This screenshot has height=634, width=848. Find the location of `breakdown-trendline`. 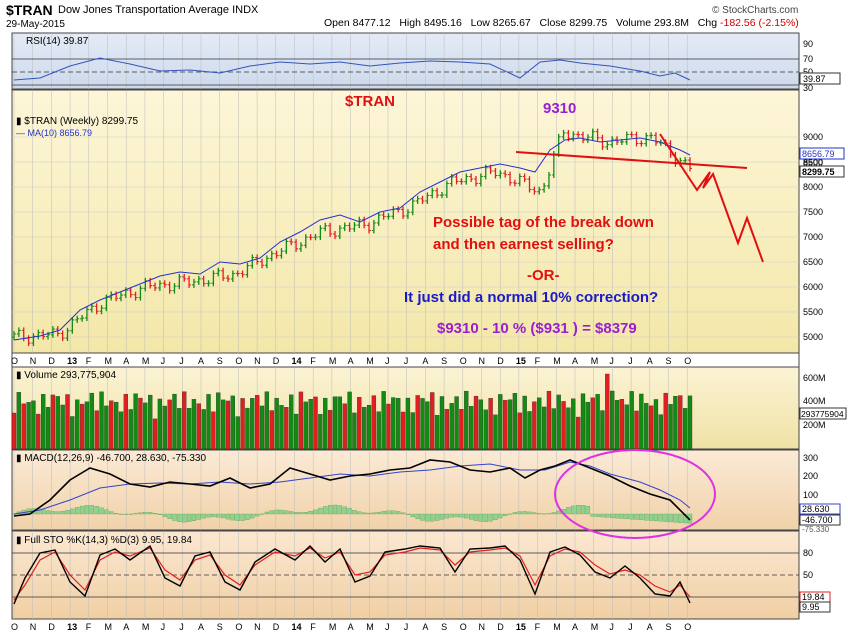

breakdown-trendline is located at coordinates (631, 160).